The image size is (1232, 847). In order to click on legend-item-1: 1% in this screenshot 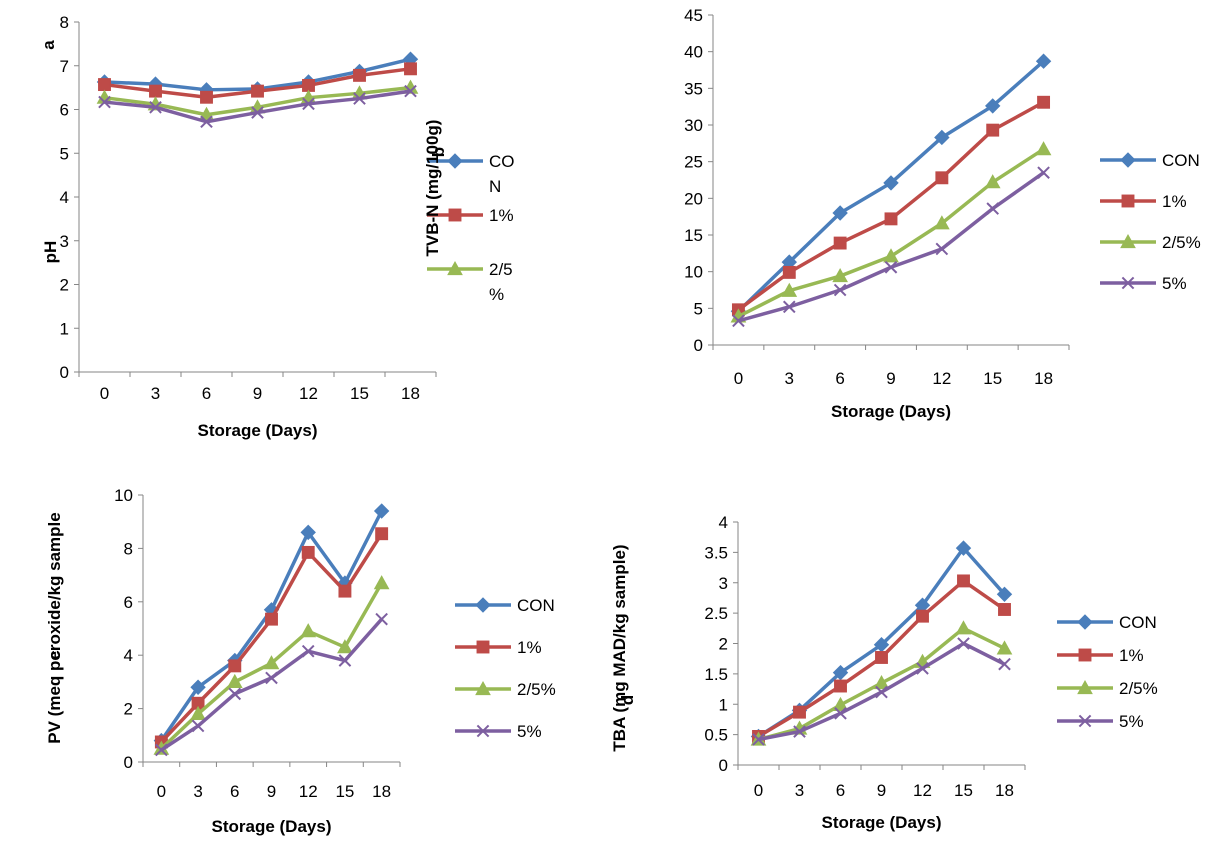, I will do `click(1100, 655)`.